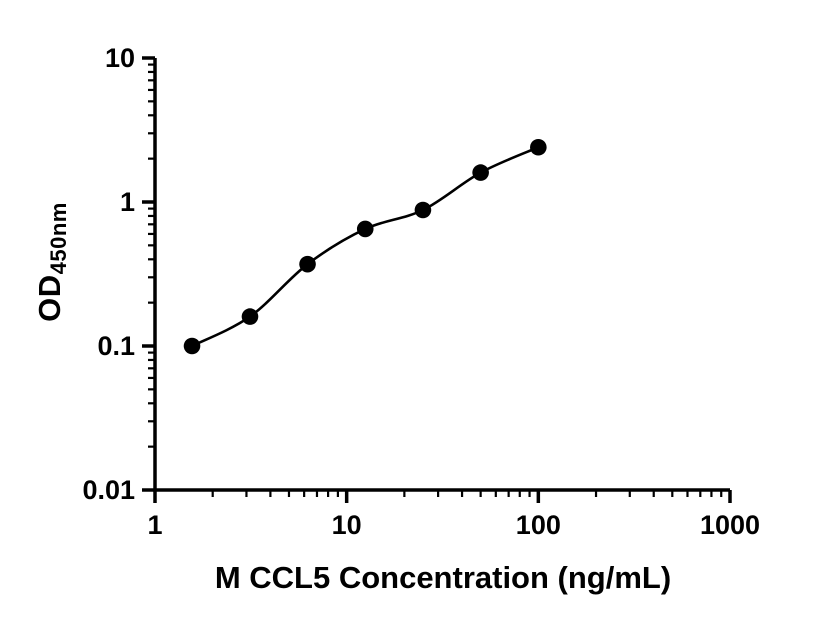  What do you see at coordinates (730, 525) in the screenshot?
I see `x-tick-label: 1000` at bounding box center [730, 525].